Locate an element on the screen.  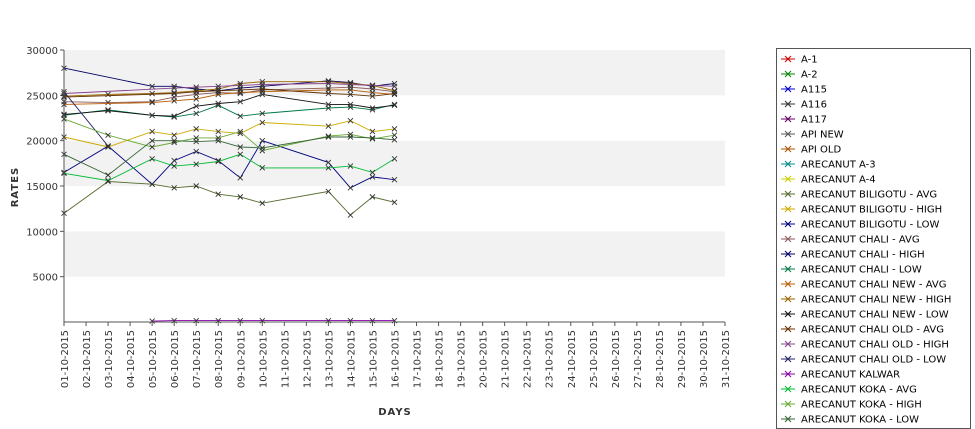
x-tick-label: 05-10-2015 is located at coordinates (153, 359).